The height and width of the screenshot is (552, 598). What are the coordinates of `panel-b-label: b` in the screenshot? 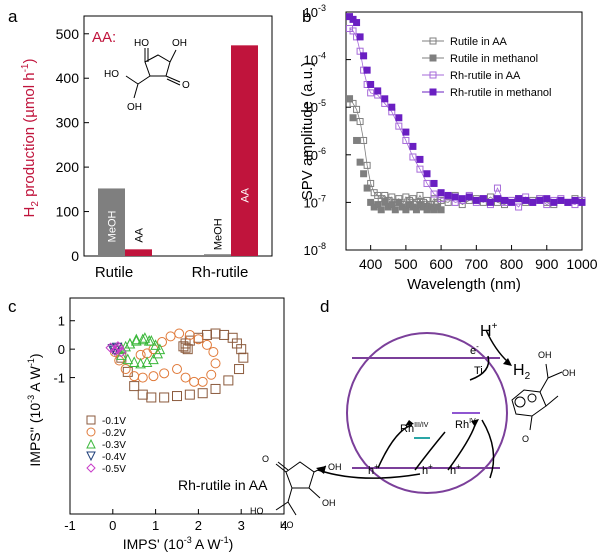 It's located at (306, 16).